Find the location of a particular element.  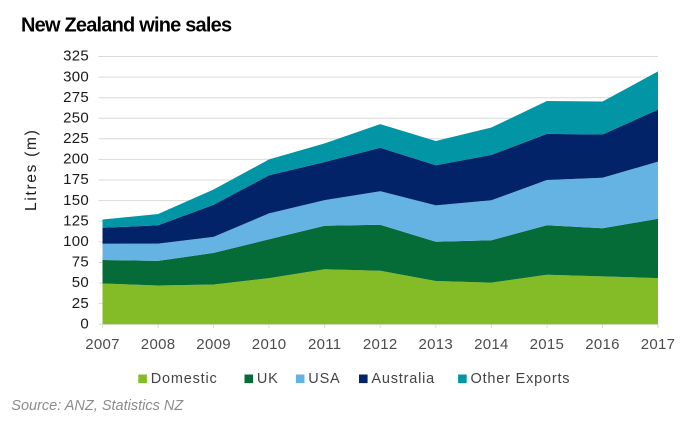

svg-text: 325 is located at coordinates (76, 56).